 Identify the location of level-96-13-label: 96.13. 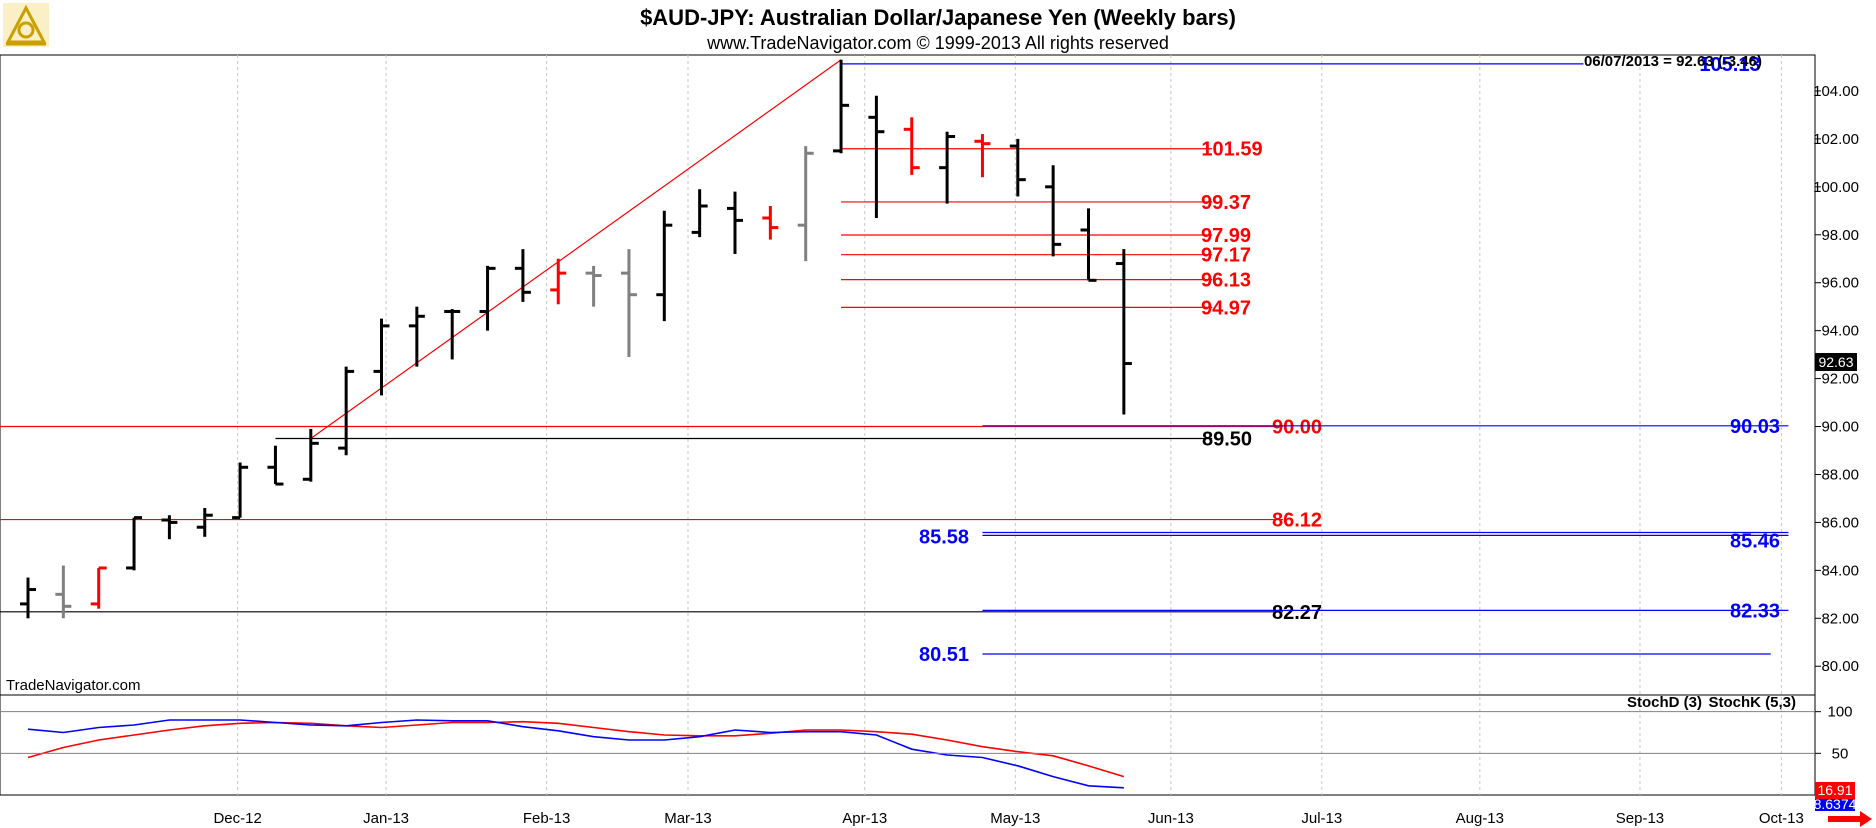
(1226, 281).